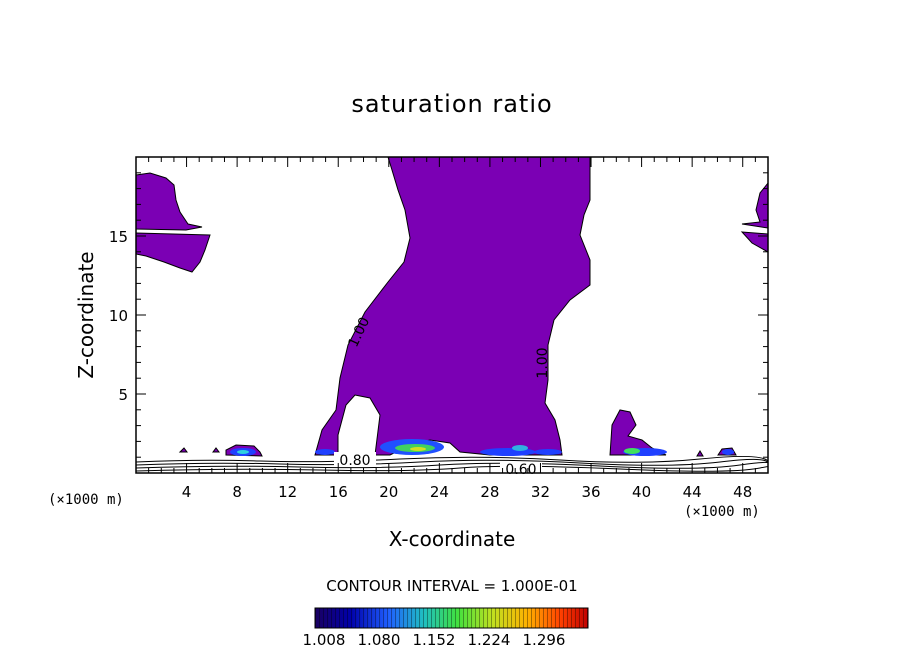  Describe the element at coordinates (742, 492) in the screenshot. I see `x-tick-label: 48` at that location.